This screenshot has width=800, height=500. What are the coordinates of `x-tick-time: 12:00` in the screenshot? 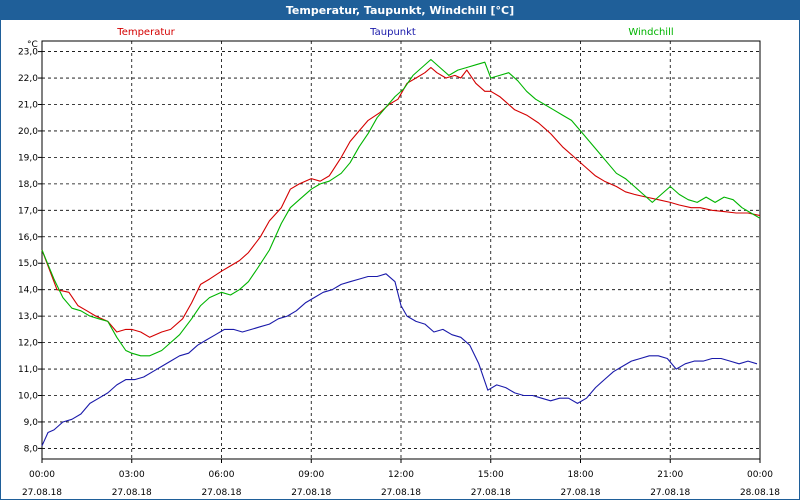 It's located at (401, 475).